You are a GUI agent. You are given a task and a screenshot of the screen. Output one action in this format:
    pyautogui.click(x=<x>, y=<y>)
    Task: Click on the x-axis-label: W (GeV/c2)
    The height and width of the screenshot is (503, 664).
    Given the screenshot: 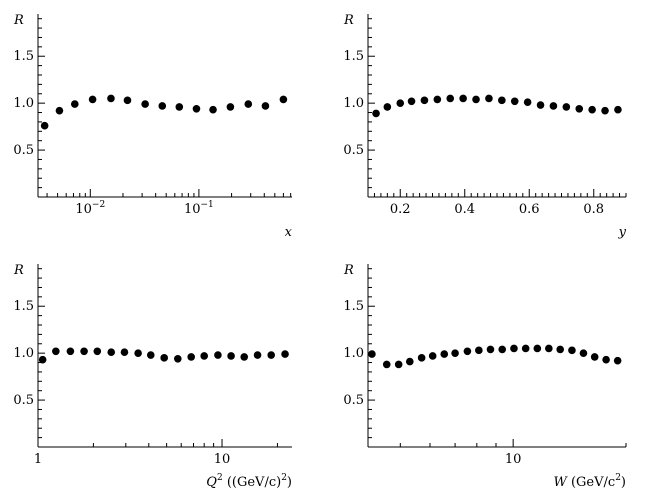 What is the action you would take?
    pyautogui.click(x=589, y=481)
    